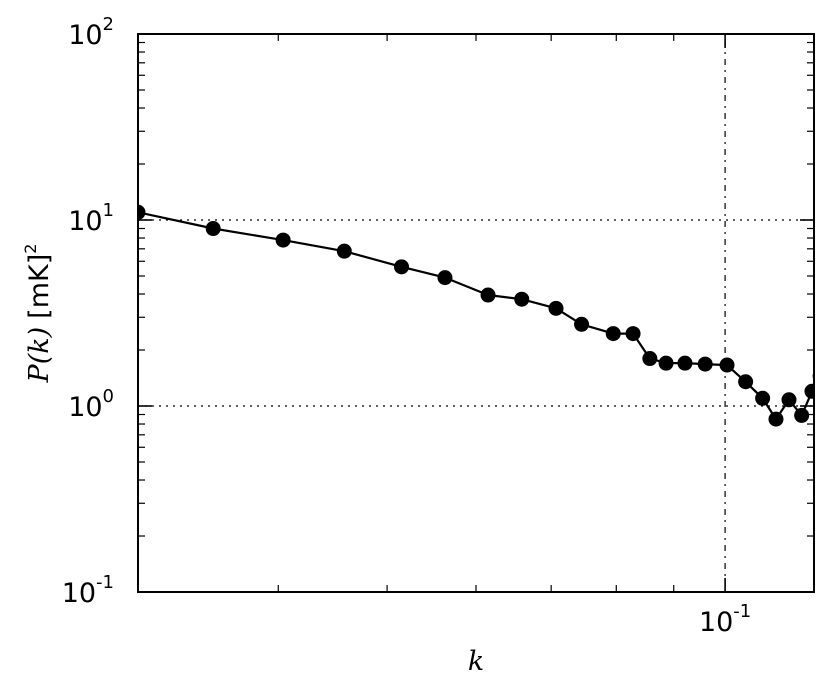 This screenshot has width=831, height=690. What do you see at coordinates (742, 611) in the screenshot?
I see `x-tick-label-exponent: -1` at bounding box center [742, 611].